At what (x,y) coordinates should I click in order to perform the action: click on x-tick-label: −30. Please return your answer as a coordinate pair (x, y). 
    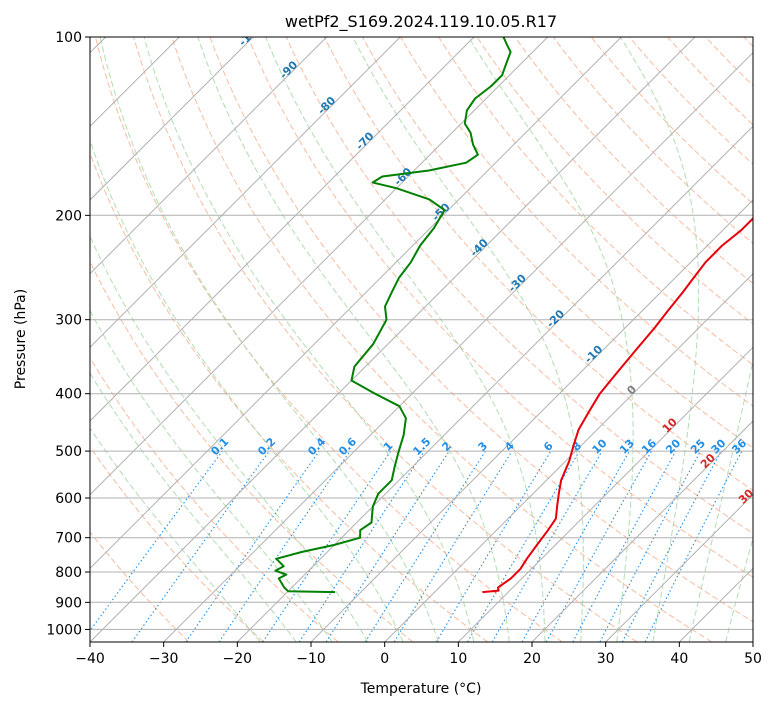
    Looking at the image, I should click on (164, 659).